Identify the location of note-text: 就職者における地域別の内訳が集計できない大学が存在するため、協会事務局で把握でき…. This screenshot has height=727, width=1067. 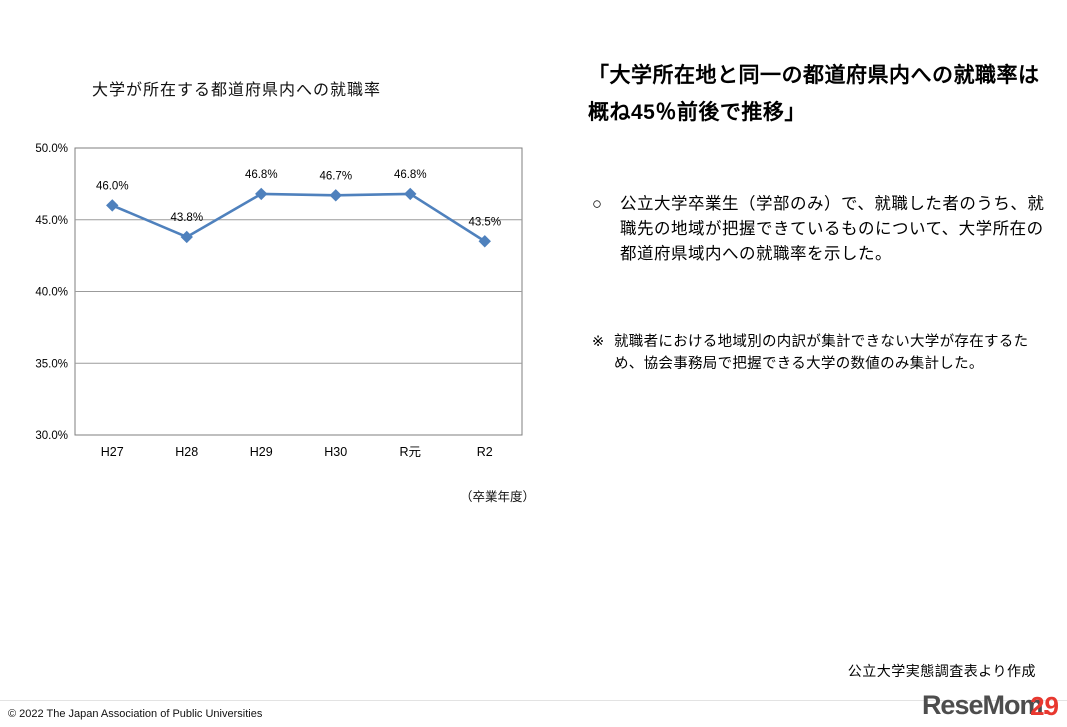
(821, 353).